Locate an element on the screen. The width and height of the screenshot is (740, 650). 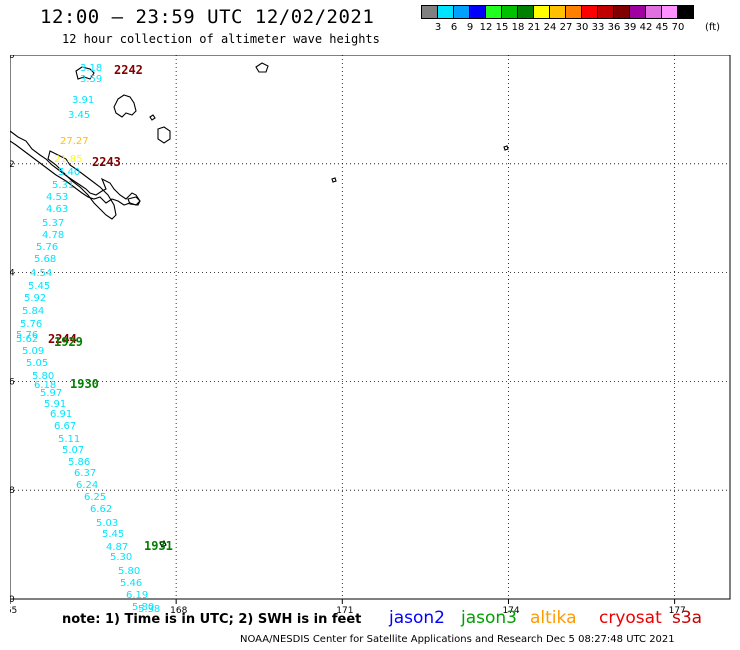
matthew-island is located at coordinates (262, 67).